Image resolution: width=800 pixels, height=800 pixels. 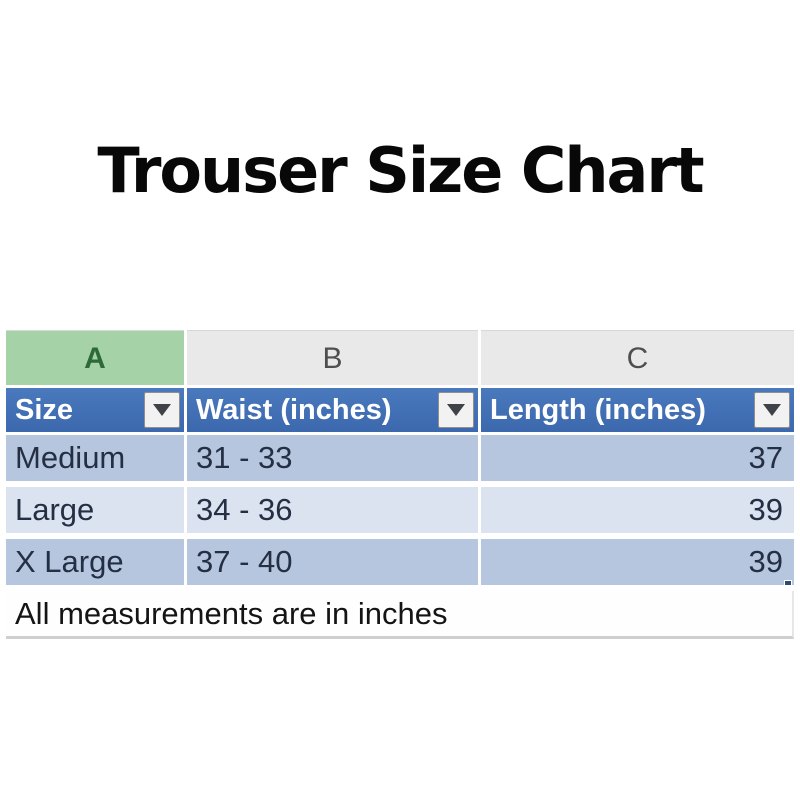 What do you see at coordinates (95, 458) in the screenshot?
I see `cell-size: Medium` at bounding box center [95, 458].